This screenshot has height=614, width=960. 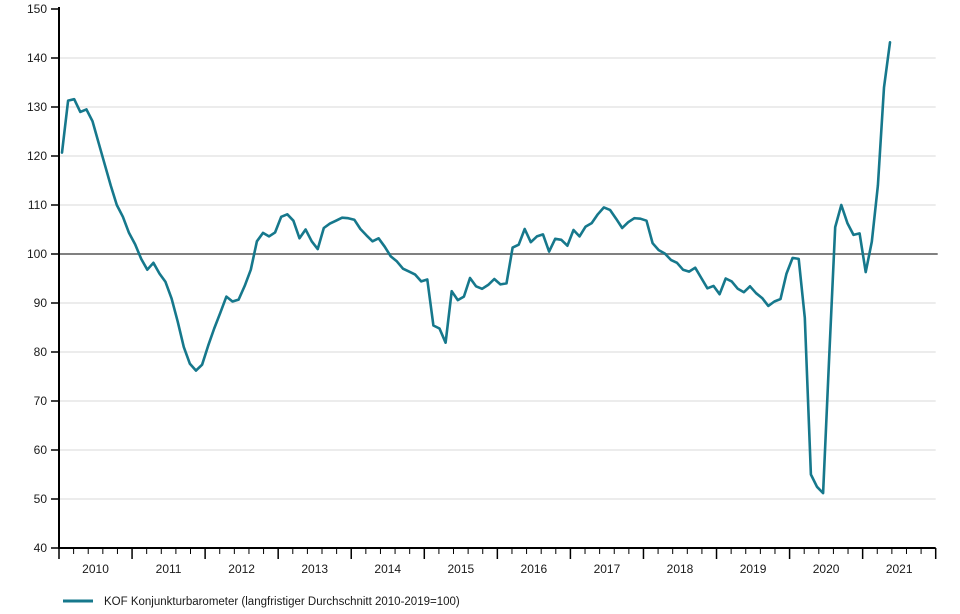 I want to click on y-tick-label: 100, so click(x=37, y=254).